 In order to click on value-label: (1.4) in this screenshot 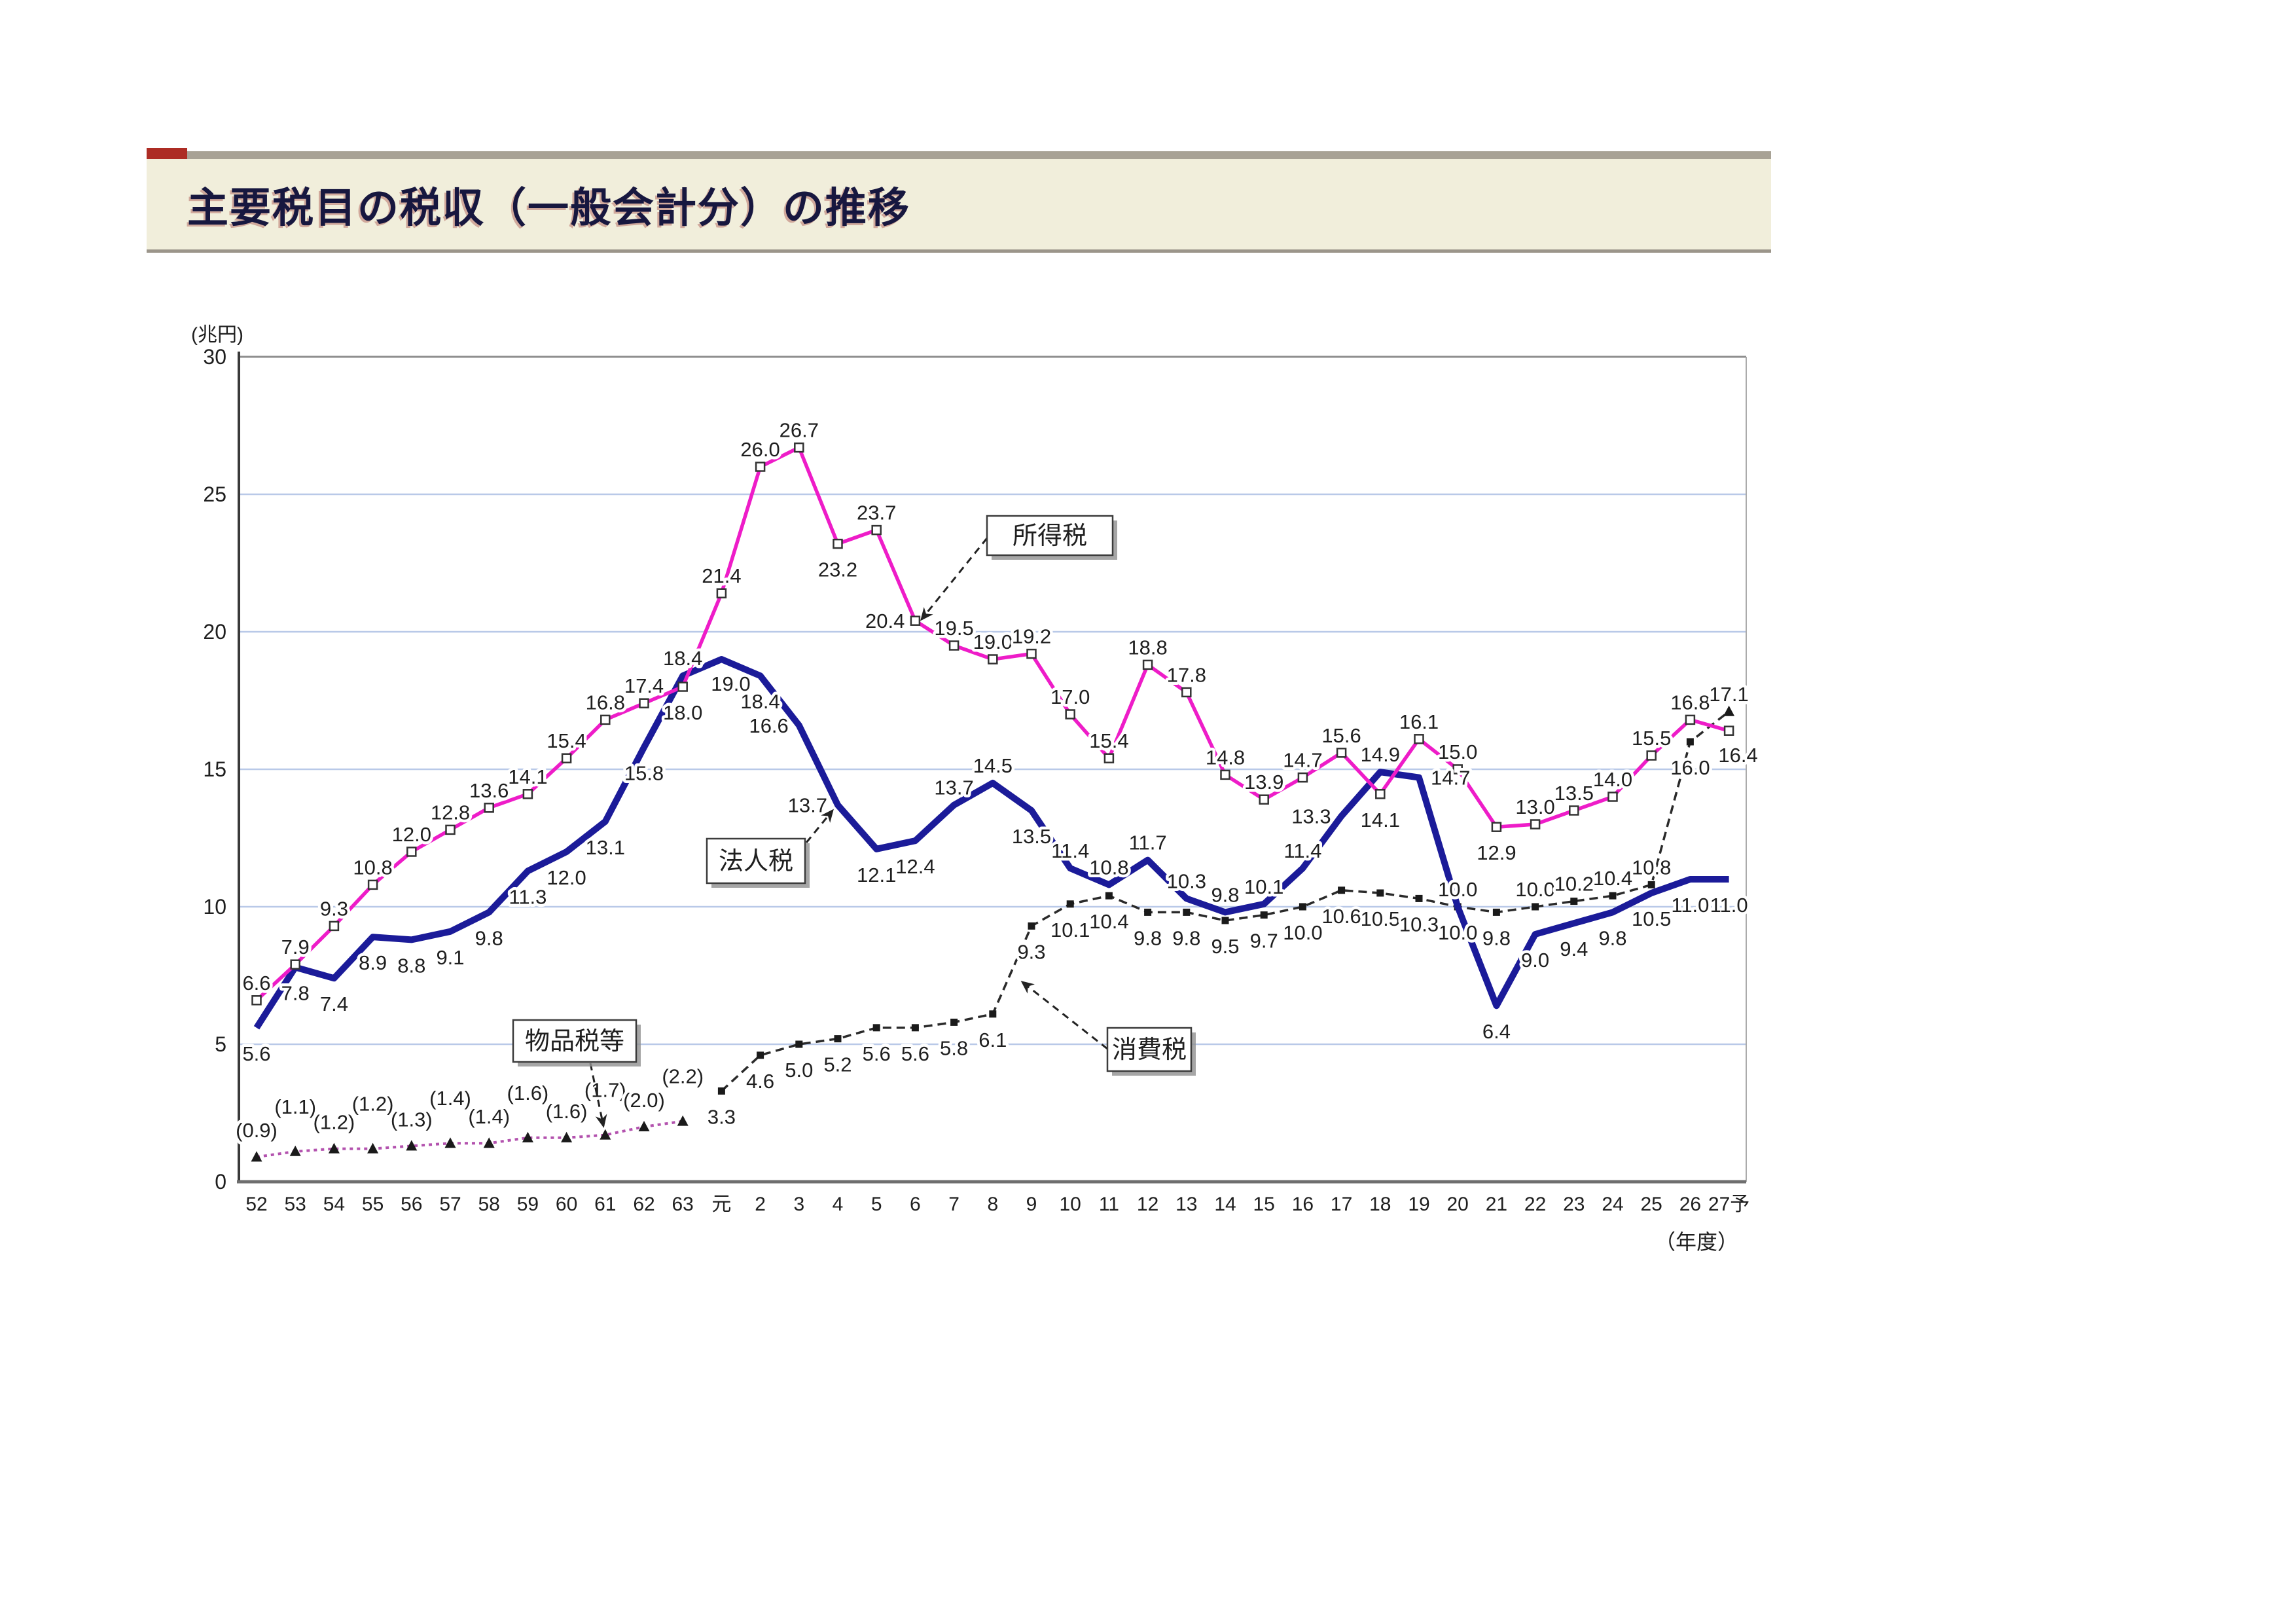, I will do `click(450, 1098)`.